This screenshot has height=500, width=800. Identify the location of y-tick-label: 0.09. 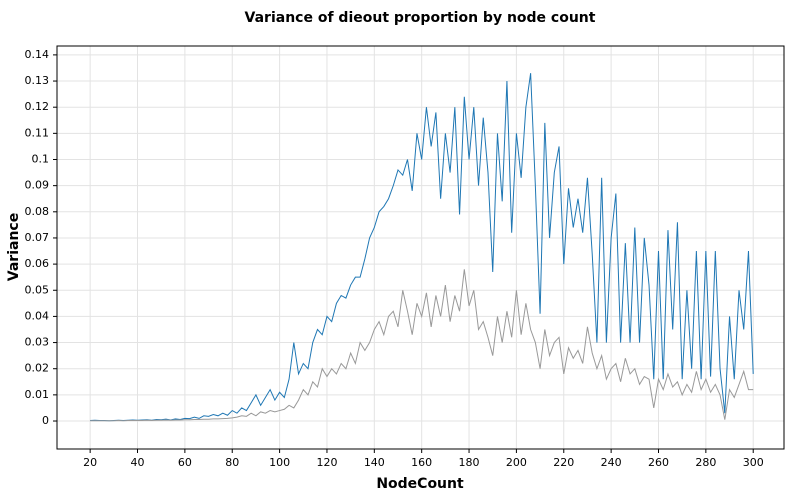
(37, 185).